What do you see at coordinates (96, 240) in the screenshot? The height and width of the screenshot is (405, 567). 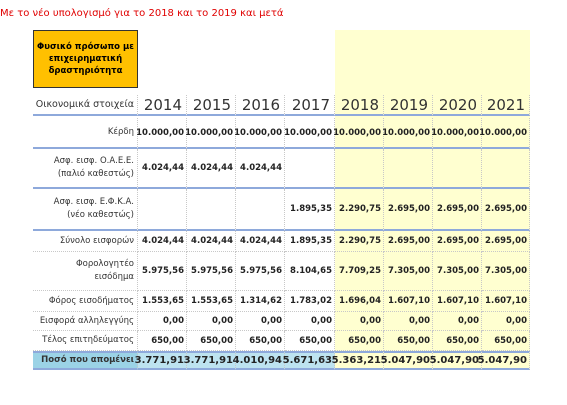 I see `label-line: Σύνολο εισφορών` at bounding box center [96, 240].